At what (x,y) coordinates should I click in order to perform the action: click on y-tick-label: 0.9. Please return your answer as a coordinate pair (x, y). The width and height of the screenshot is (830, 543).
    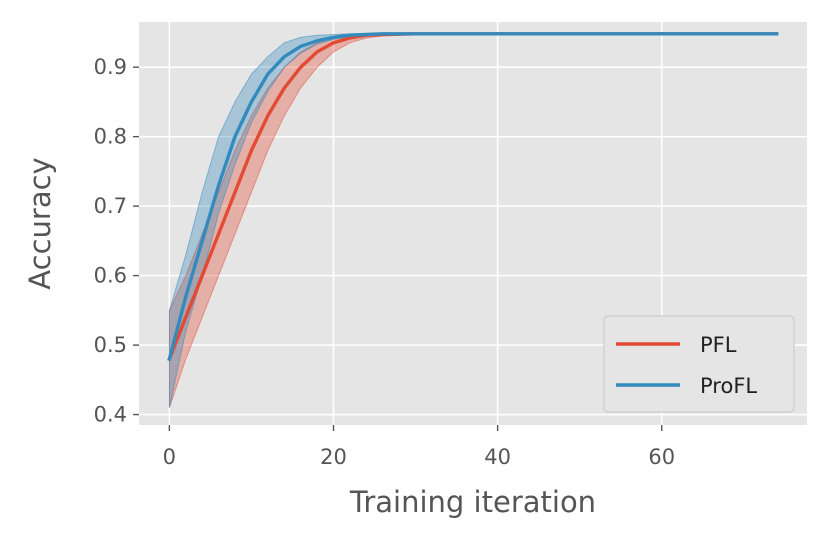
    Looking at the image, I should click on (110, 67).